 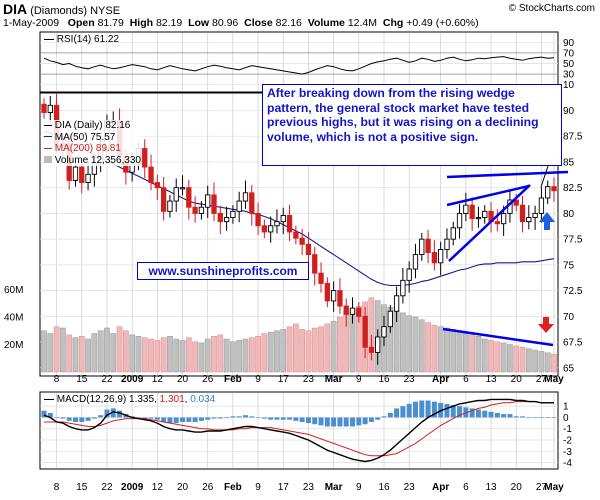 I want to click on rsi-value: 61.22, so click(x=107, y=39).